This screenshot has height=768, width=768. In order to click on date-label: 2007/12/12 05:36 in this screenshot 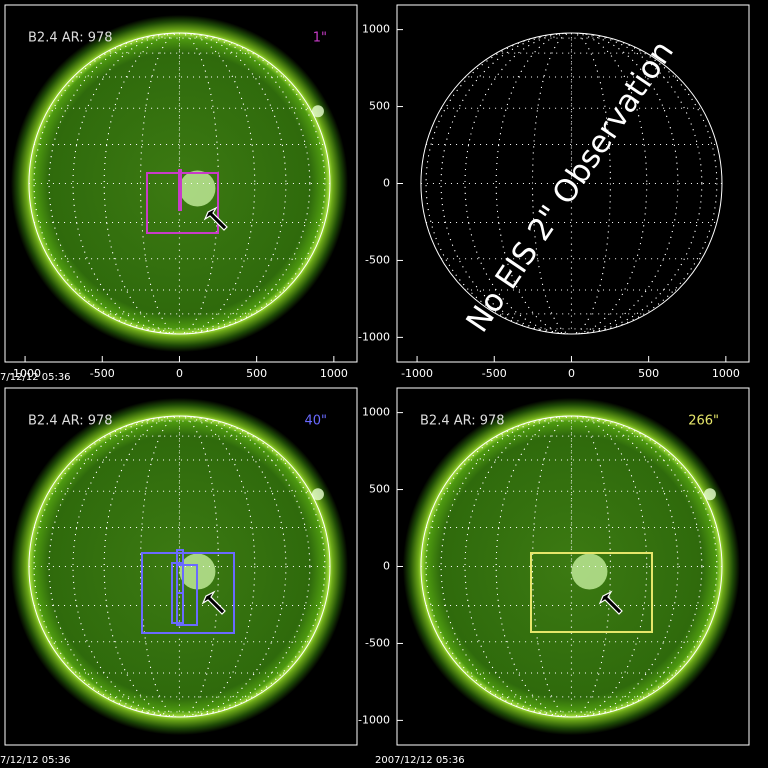, I will do `click(420, 760)`.